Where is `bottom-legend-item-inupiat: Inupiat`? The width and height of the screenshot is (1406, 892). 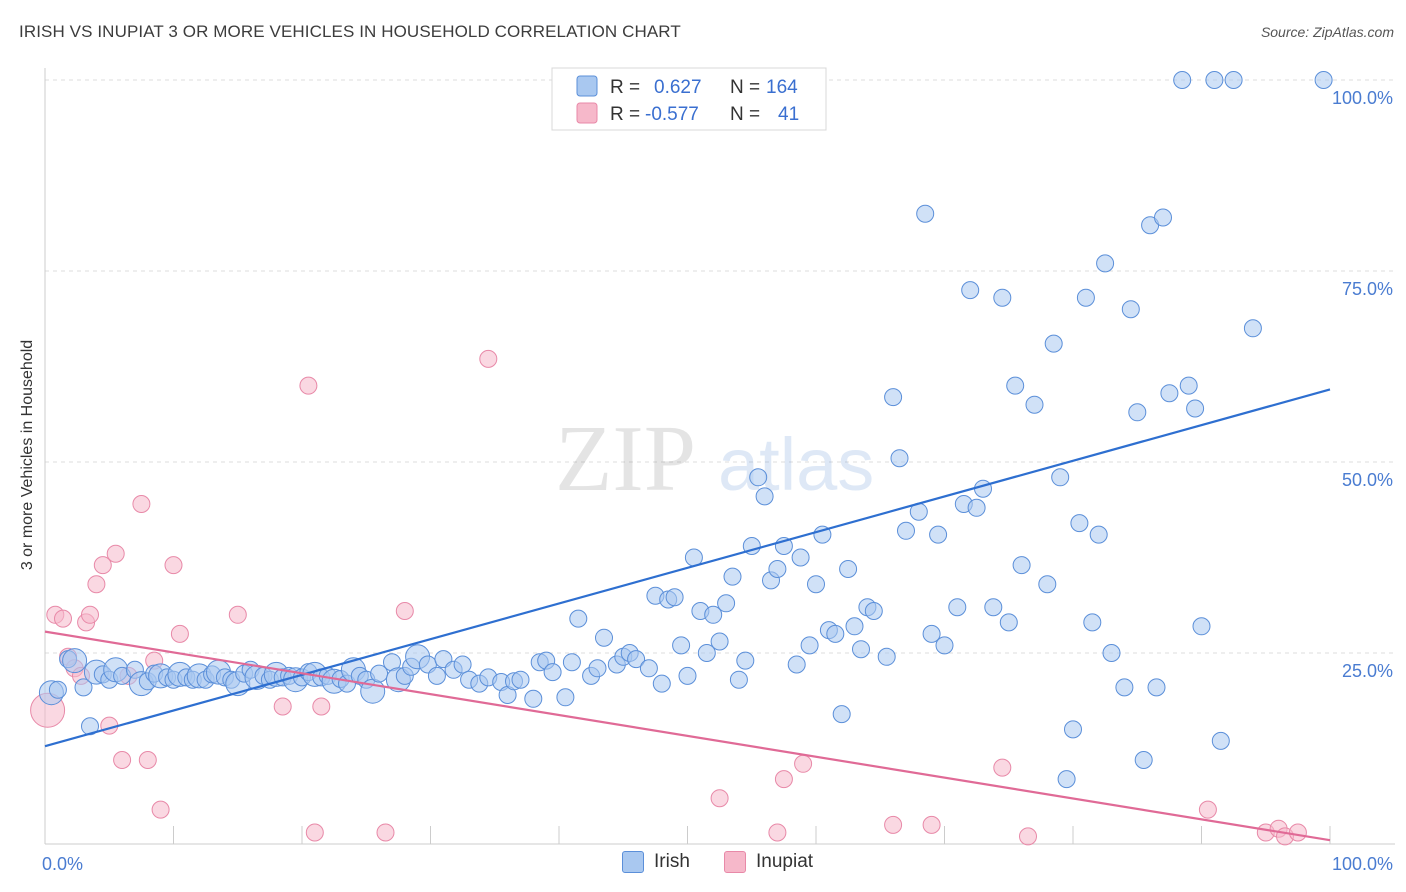 bottom-legend-item-inupiat: Inupiat is located at coordinates (768, 862).